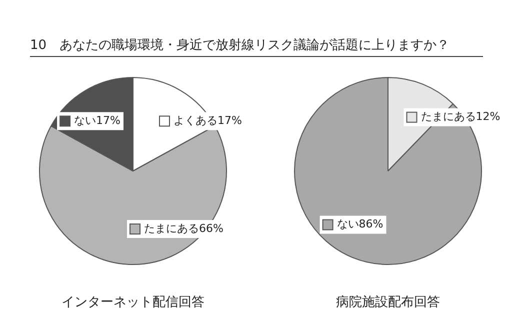  What do you see at coordinates (208, 120) in the screenshot?
I see `legend-label: よくある17%` at bounding box center [208, 120].